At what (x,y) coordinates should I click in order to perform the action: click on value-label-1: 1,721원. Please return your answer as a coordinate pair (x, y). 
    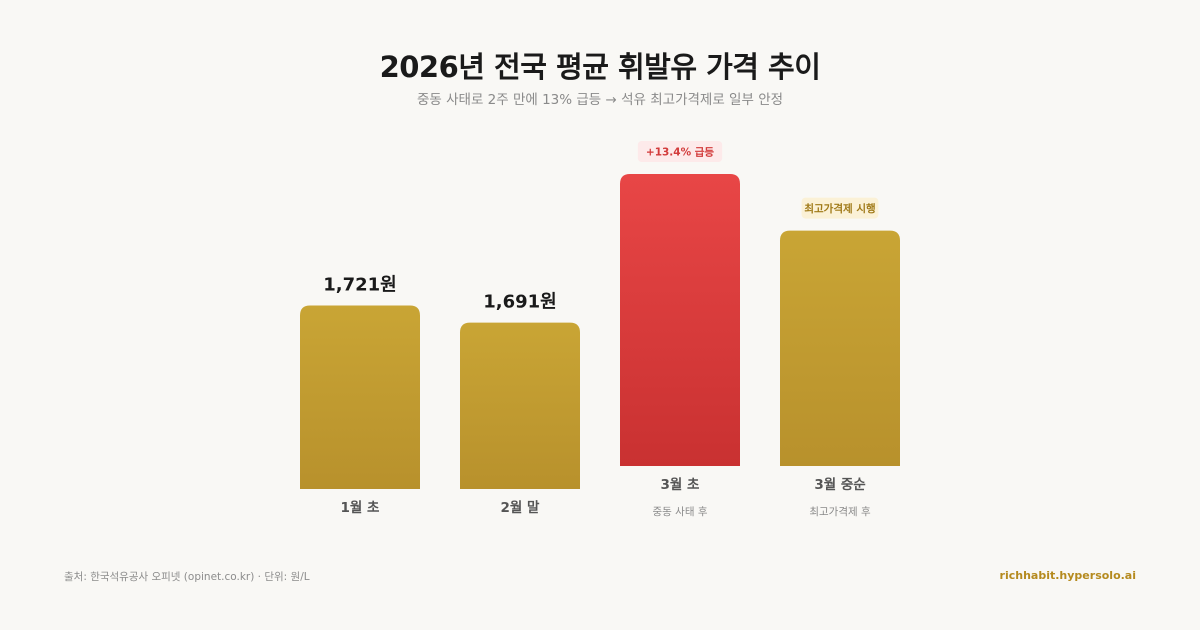
    Looking at the image, I should click on (360, 284).